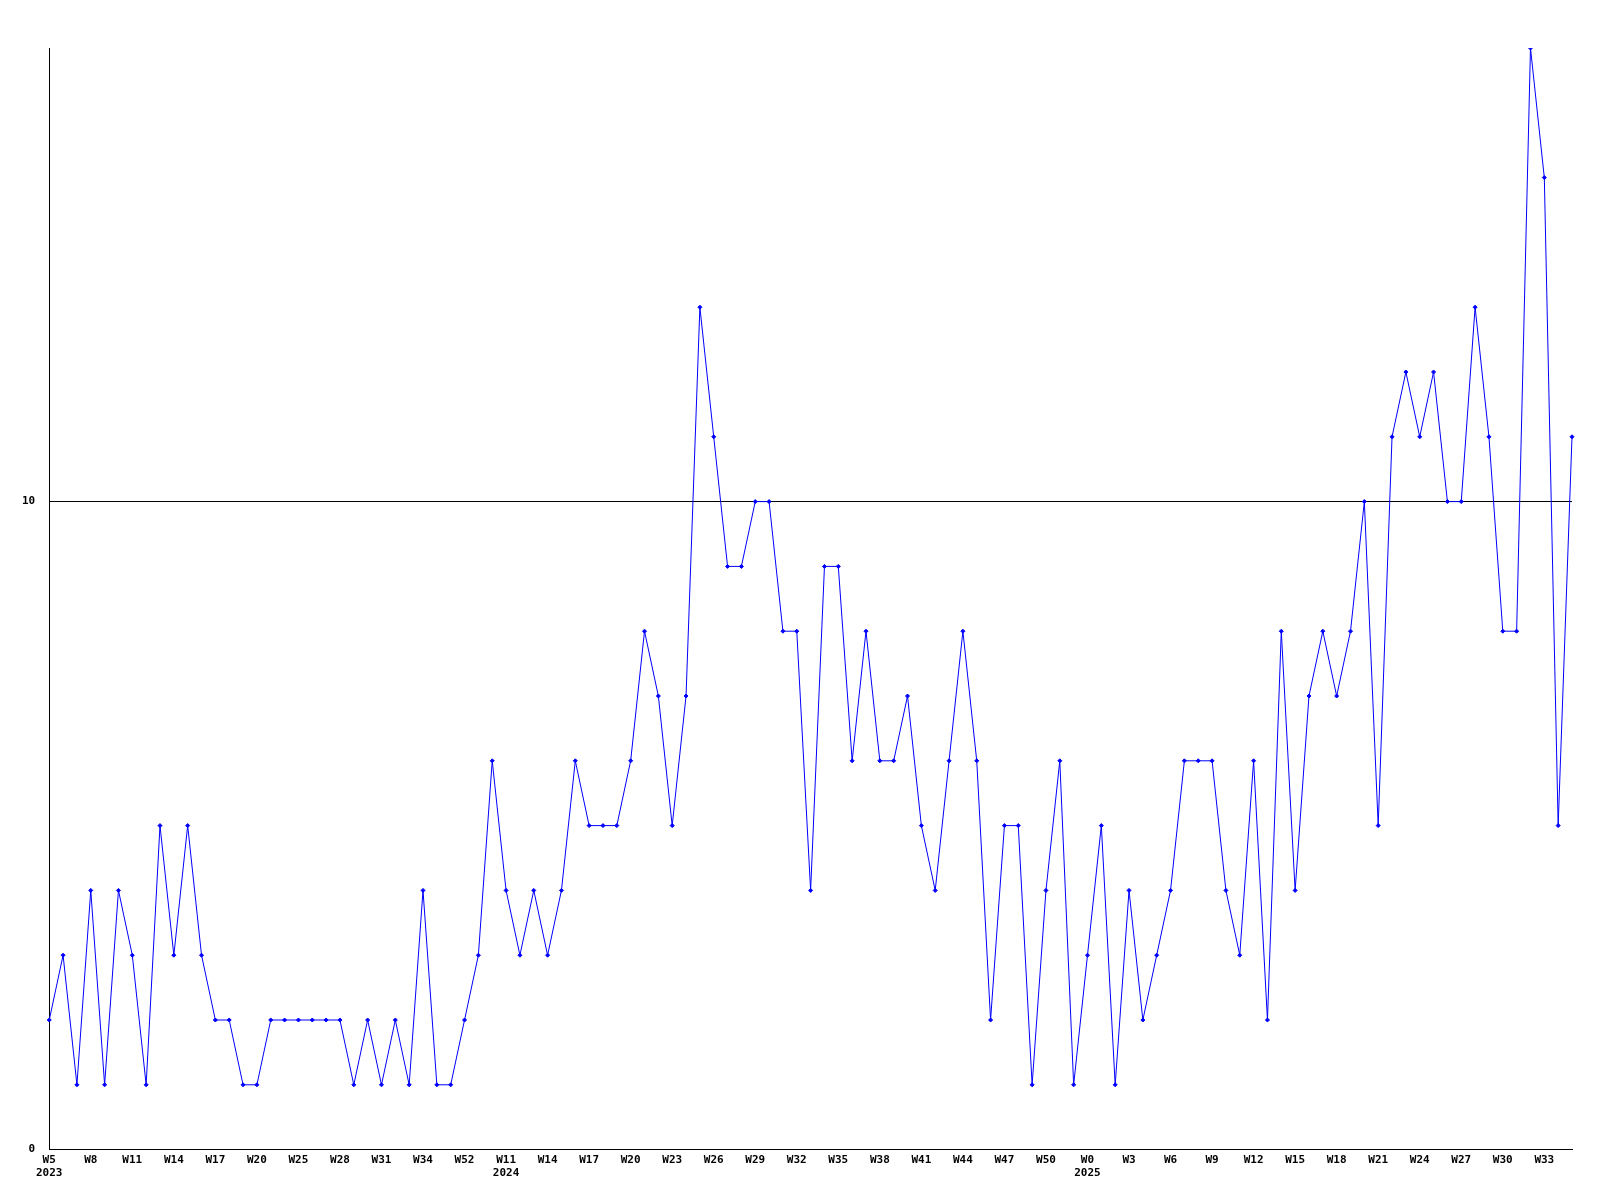 The height and width of the screenshot is (1200, 1600). I want to click on x-tick-label: W21, so click(1378, 1160).